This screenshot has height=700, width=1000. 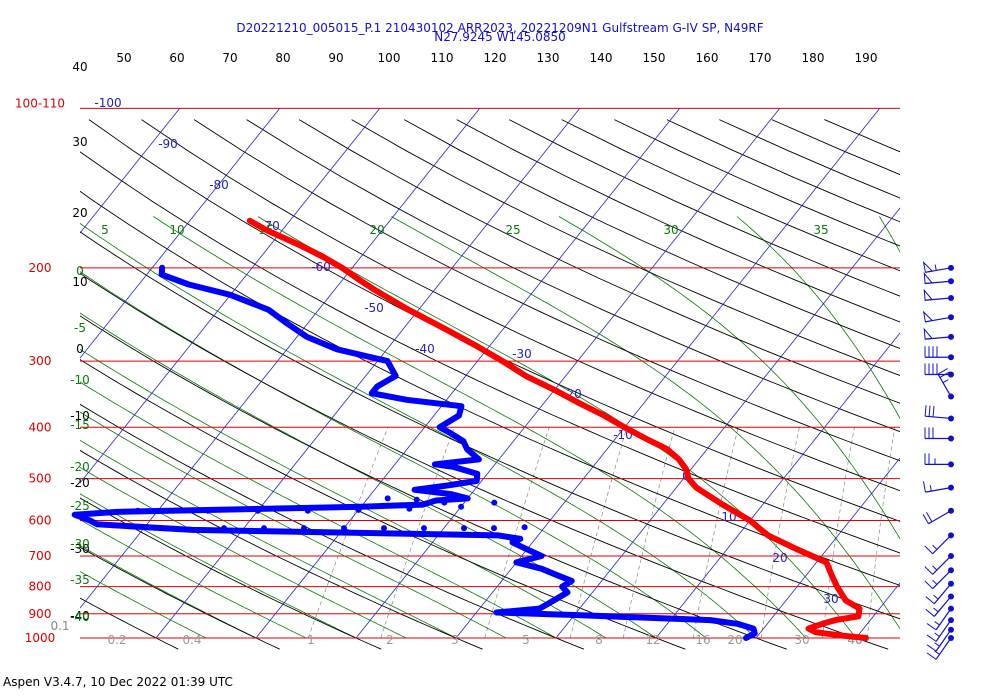 I want to click on mixing-ratio-label: 3, so click(x=455, y=640).